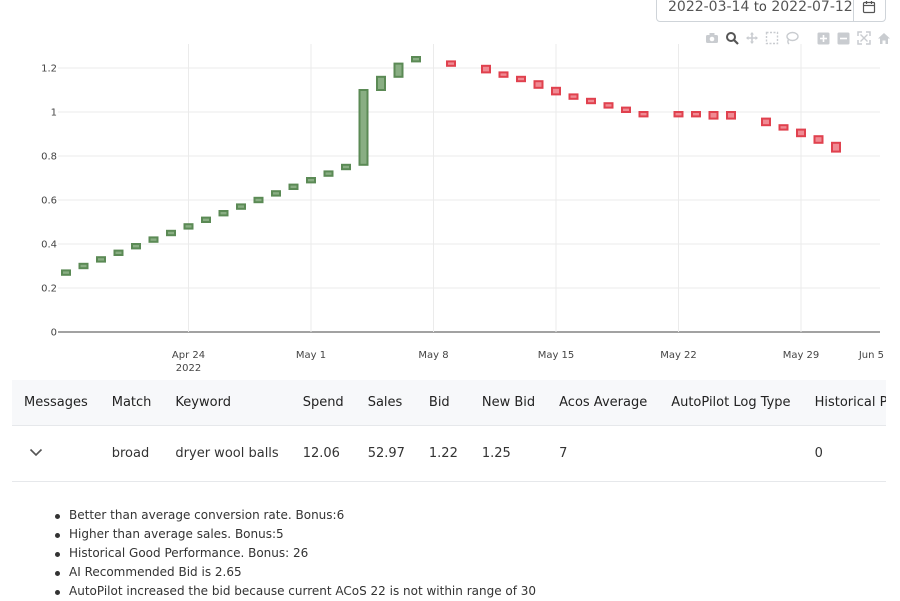 The width and height of the screenshot is (900, 601). Describe the element at coordinates (49, 157) in the screenshot. I see `y-tick-label: 0.8` at that location.